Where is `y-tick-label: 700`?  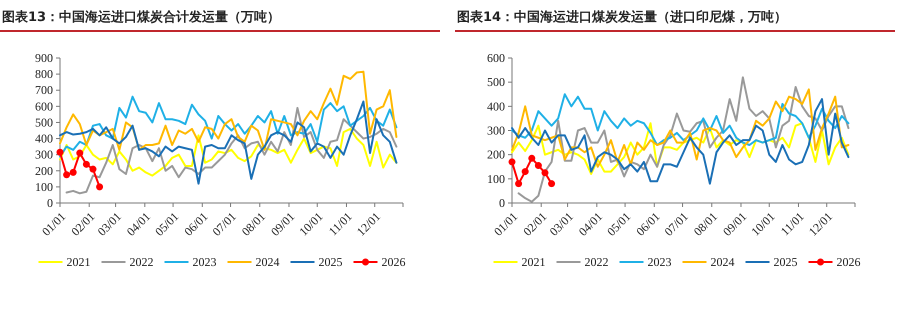 y-tick-label: 700 is located at coordinates (44, 90).